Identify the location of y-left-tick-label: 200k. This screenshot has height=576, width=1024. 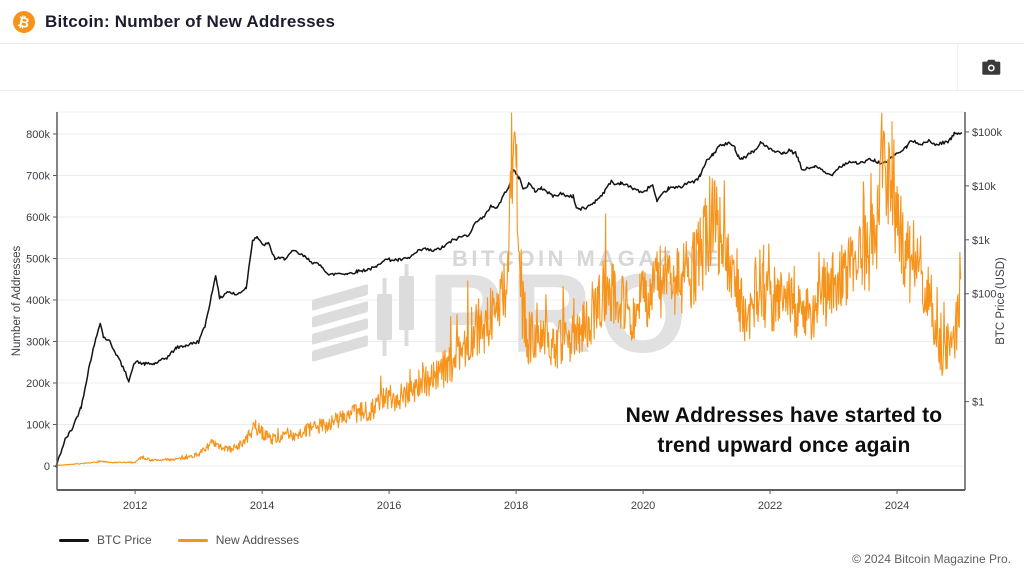
(38, 384).